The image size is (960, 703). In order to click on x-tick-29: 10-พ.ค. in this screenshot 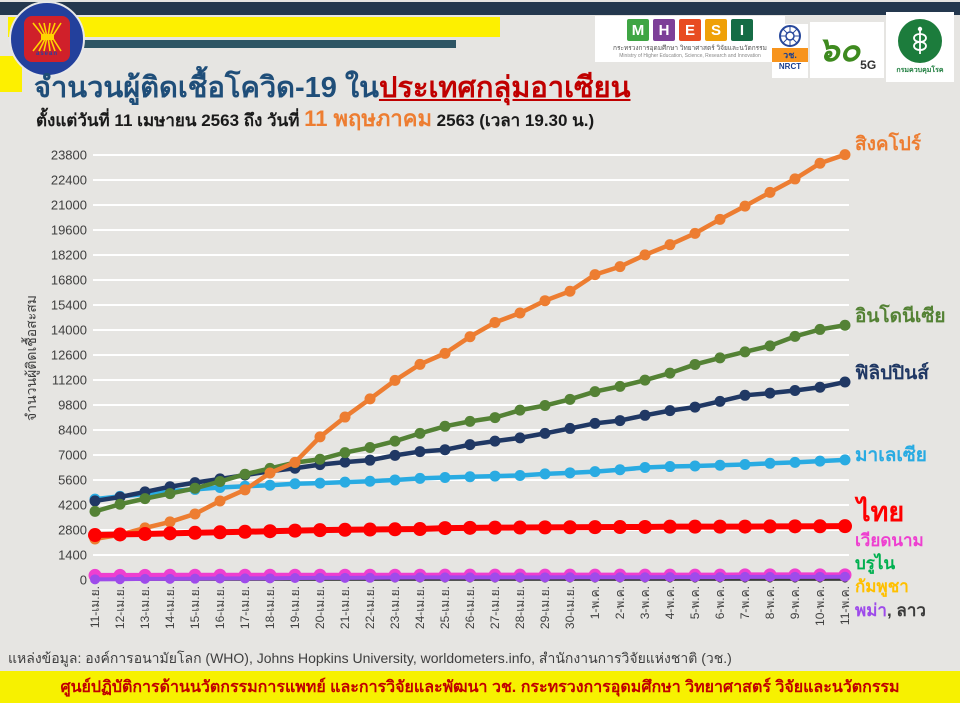, I will do `click(820, 606)`.